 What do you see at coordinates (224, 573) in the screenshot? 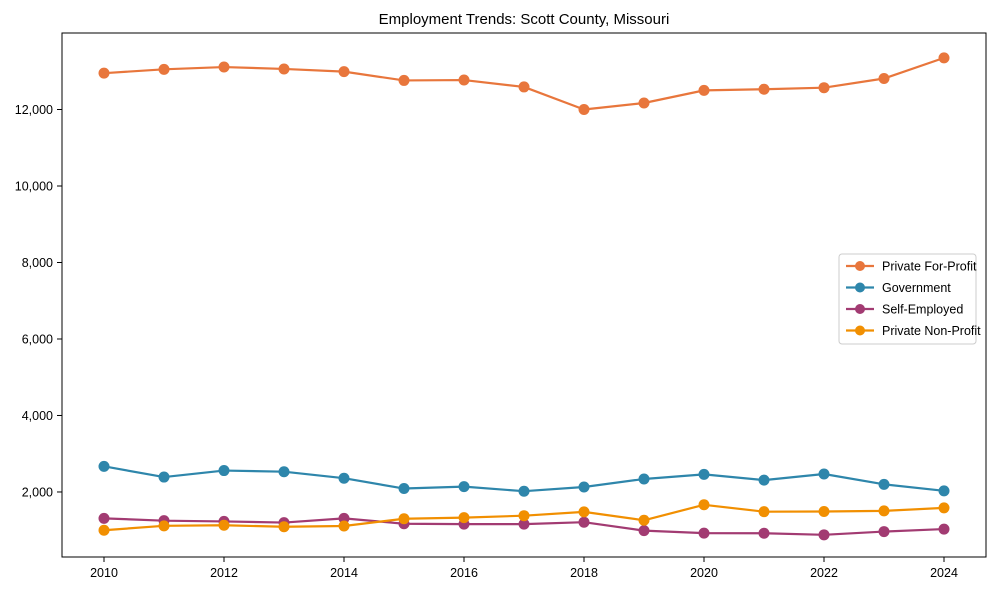
I see `x-tick-label: 2012` at bounding box center [224, 573].